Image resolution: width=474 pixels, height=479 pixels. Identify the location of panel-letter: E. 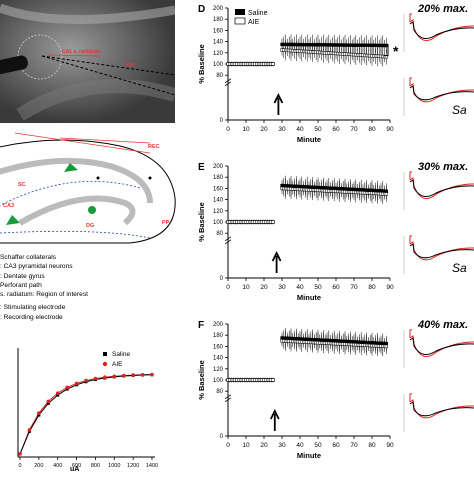
(201, 167).